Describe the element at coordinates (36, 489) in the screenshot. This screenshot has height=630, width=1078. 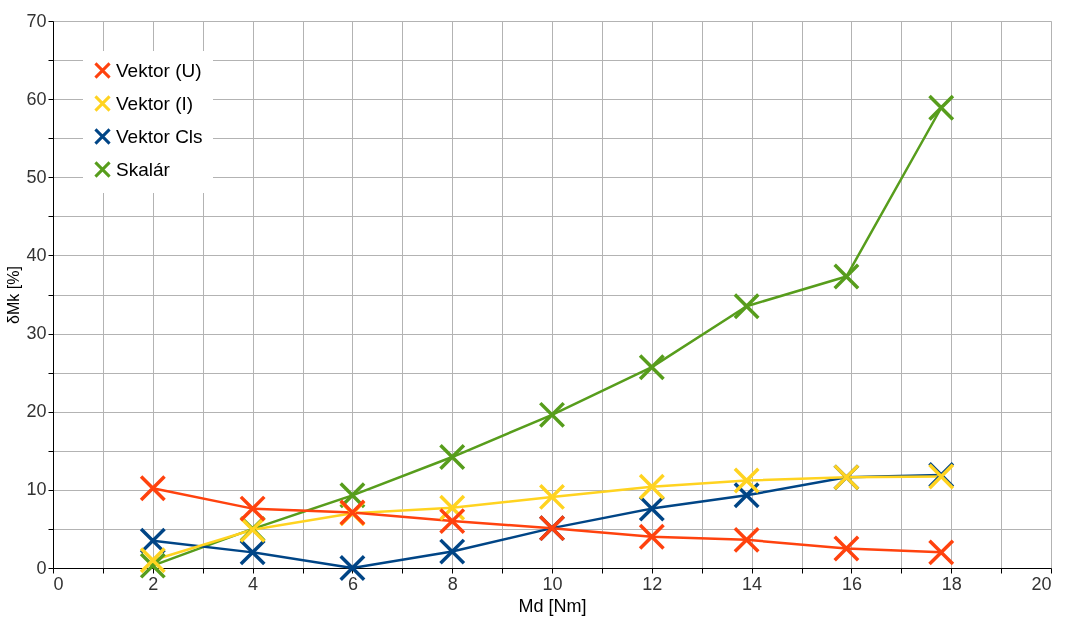
I see `y-tick-label: 10` at that location.